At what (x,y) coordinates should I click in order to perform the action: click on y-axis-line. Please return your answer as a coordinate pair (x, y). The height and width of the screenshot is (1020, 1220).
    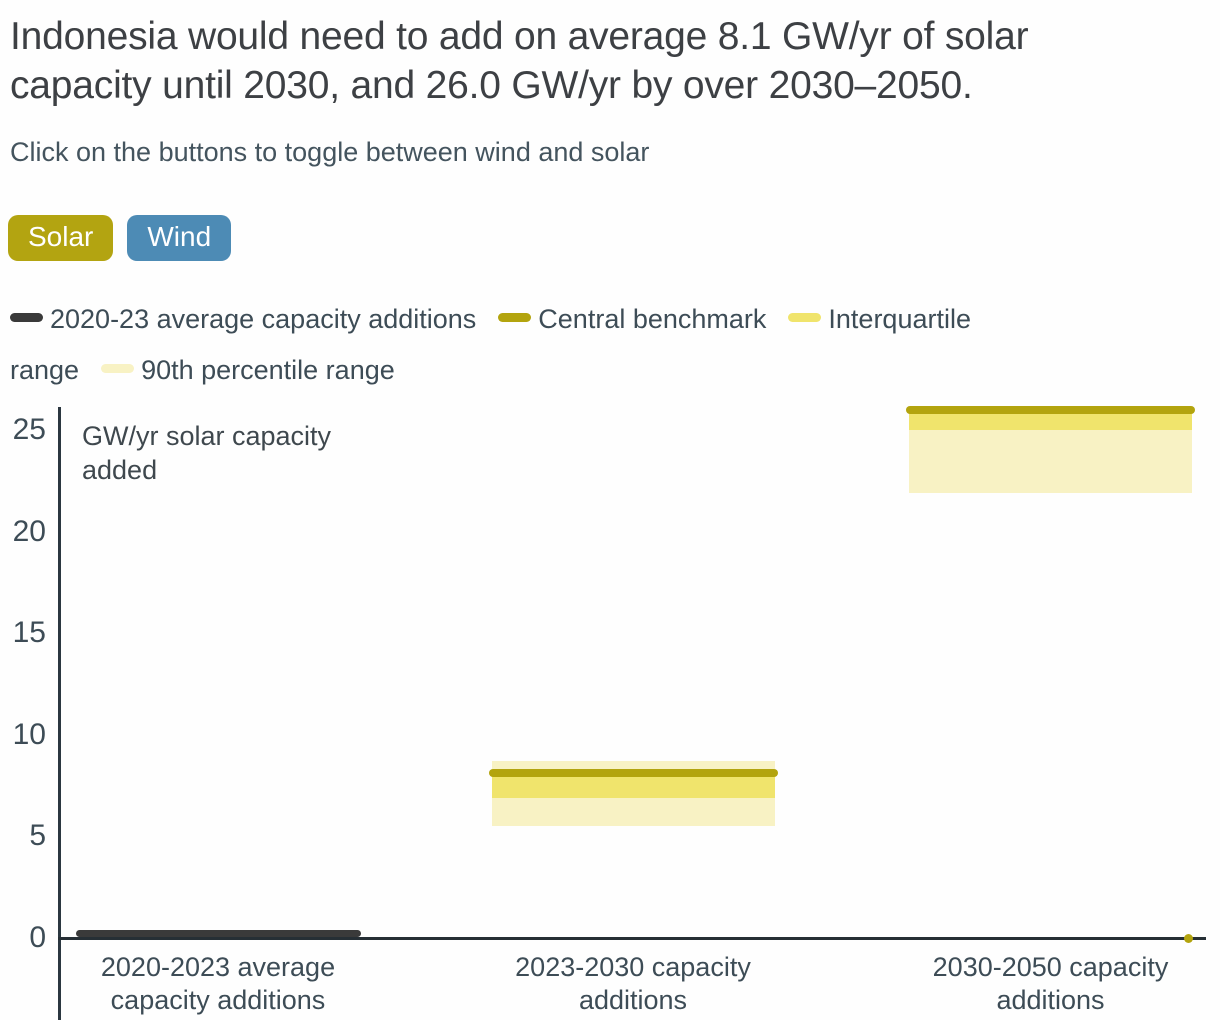
    Looking at the image, I should click on (59, 713).